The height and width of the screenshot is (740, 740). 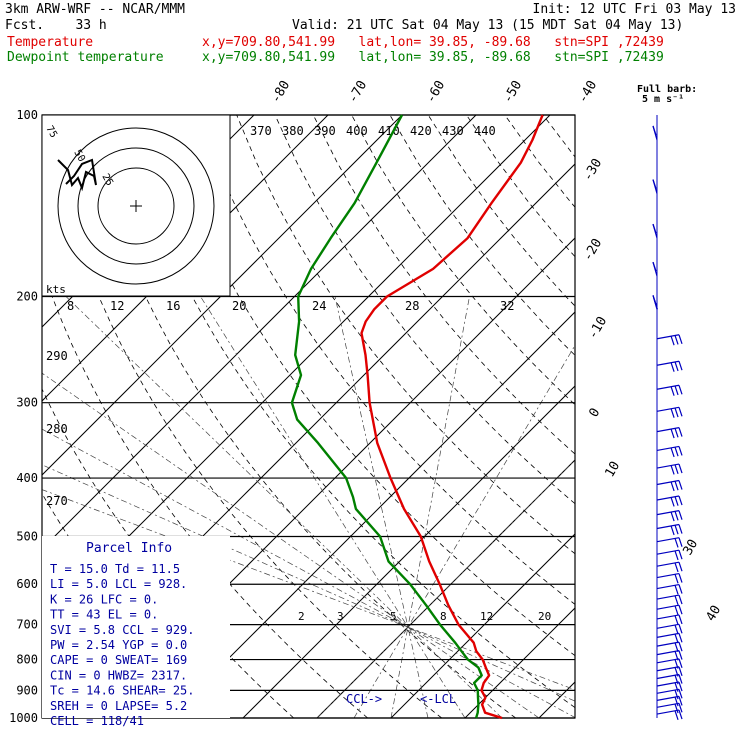 I want to click on mixing-ratio-low-label-12: 12, so click(x=486, y=616).